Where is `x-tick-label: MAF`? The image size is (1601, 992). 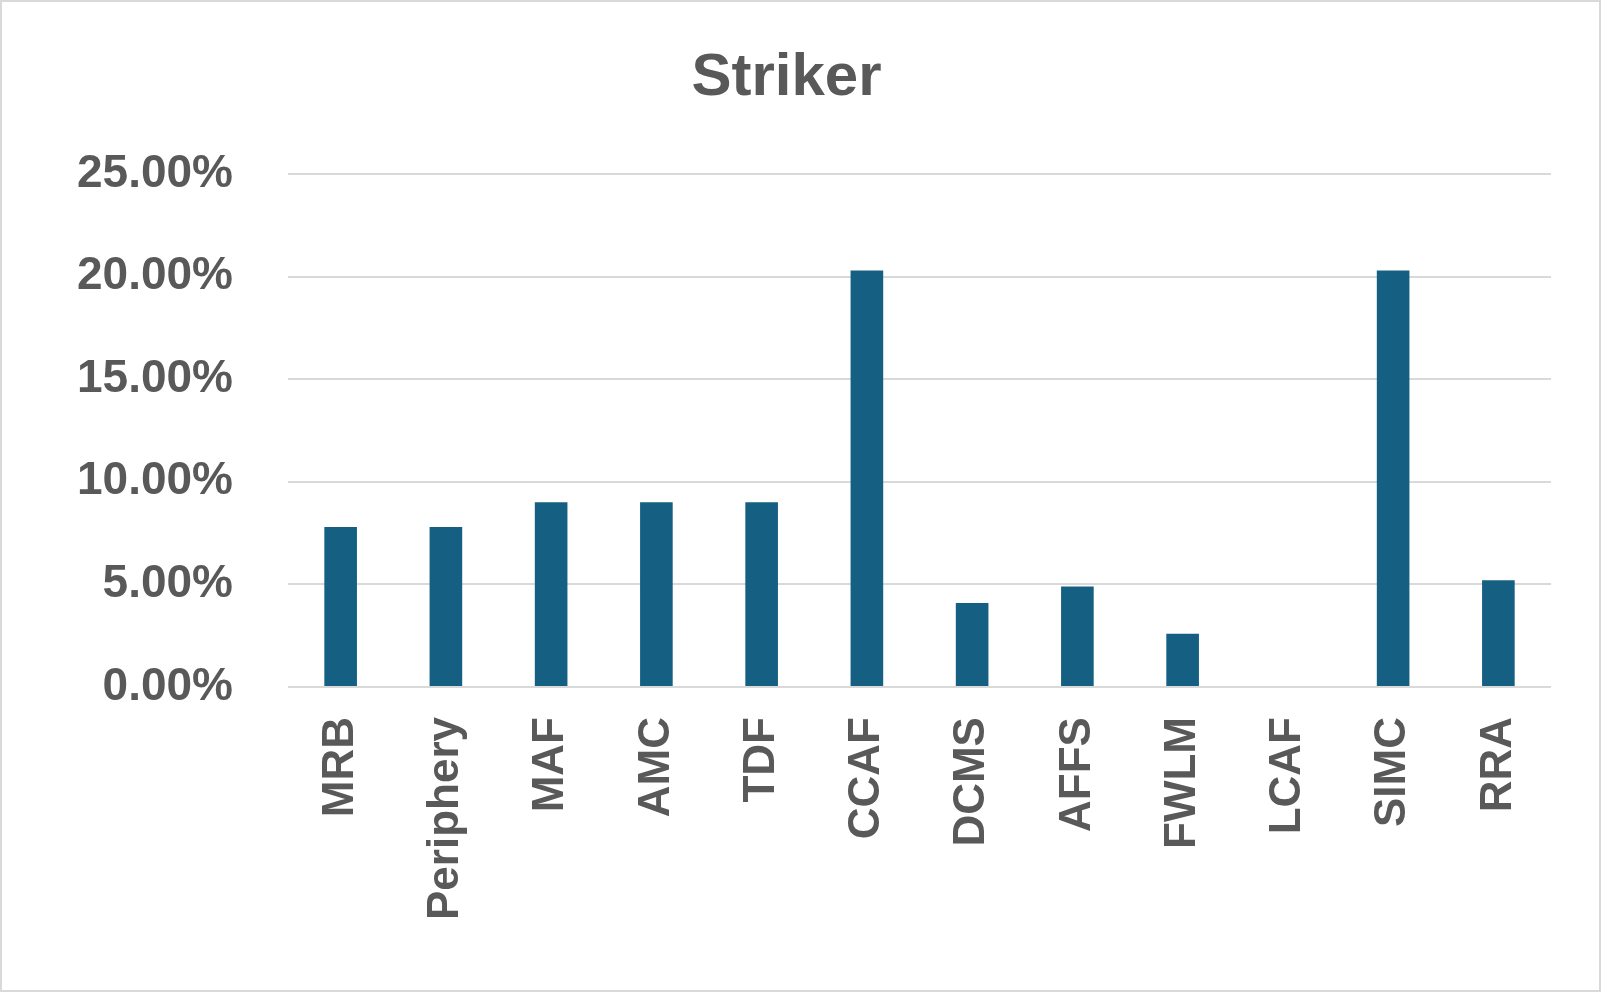 x-tick-label: MAF is located at coordinates (548, 765).